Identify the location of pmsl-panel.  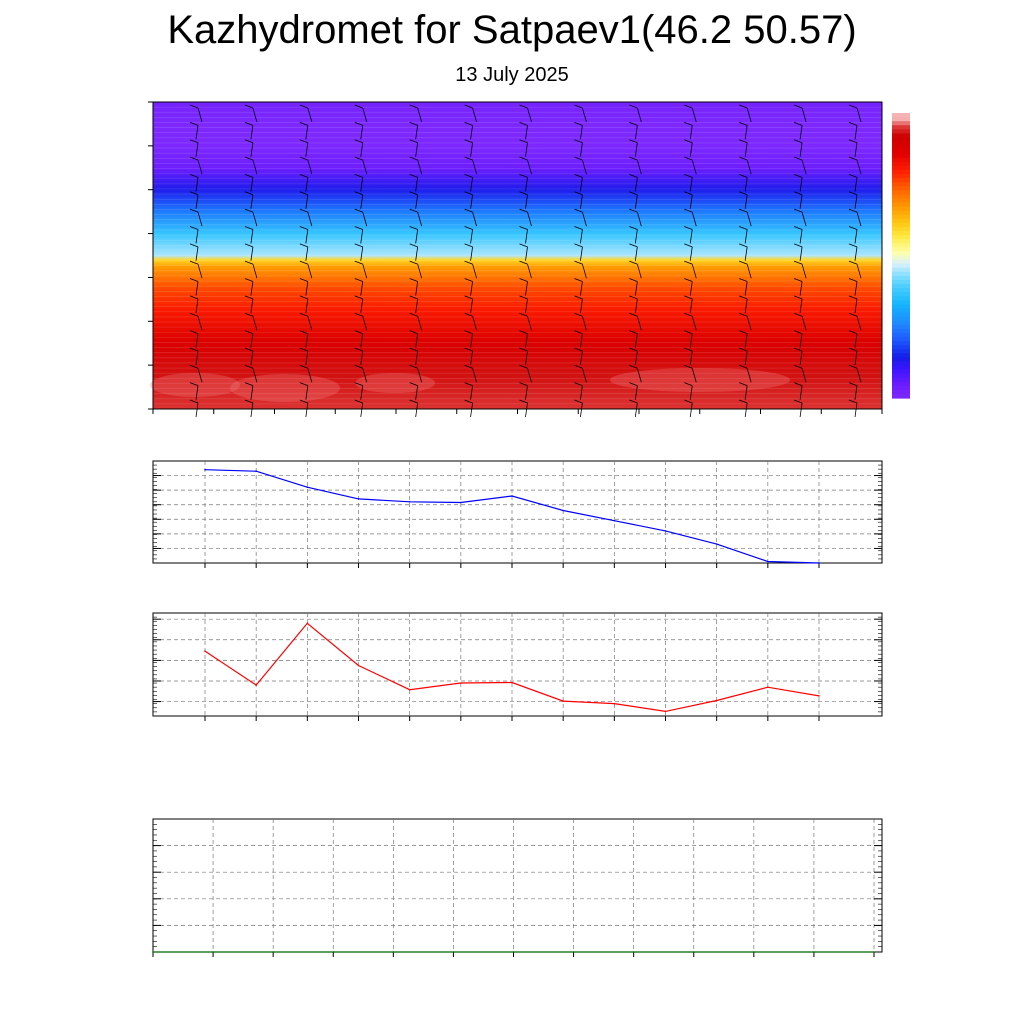
(517, 514).